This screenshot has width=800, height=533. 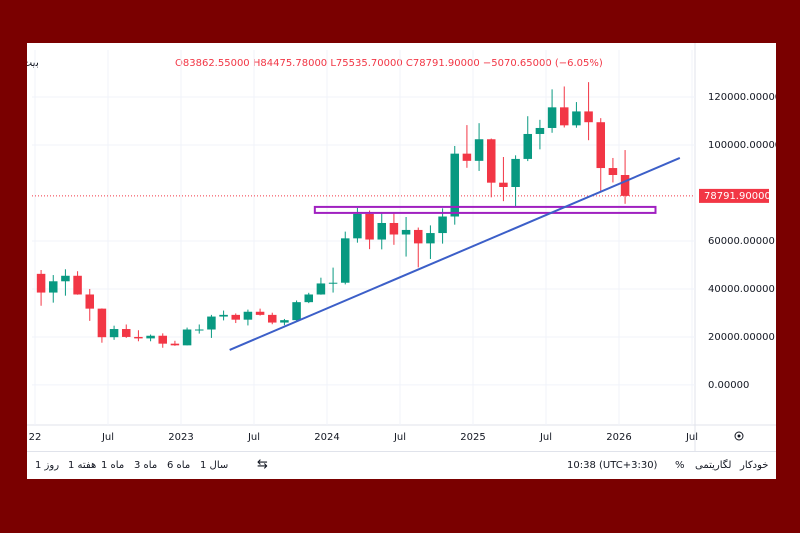 What do you see at coordinates (618, 437) in the screenshot?
I see `x-tick-label: 2026` at bounding box center [618, 437].